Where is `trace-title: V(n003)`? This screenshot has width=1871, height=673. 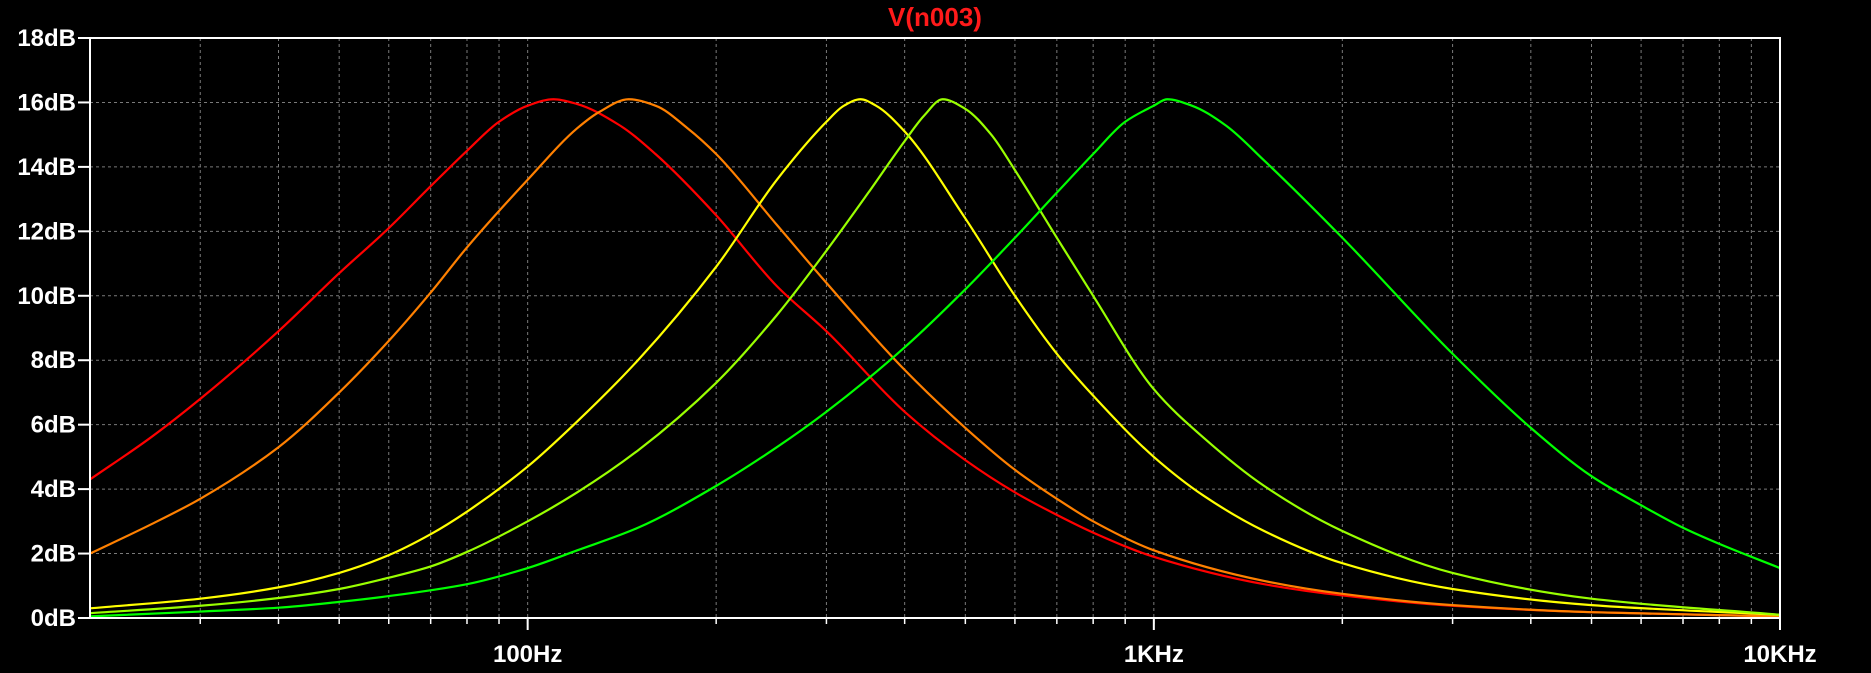
trace-title: V(n003) is located at coordinates (935, 17).